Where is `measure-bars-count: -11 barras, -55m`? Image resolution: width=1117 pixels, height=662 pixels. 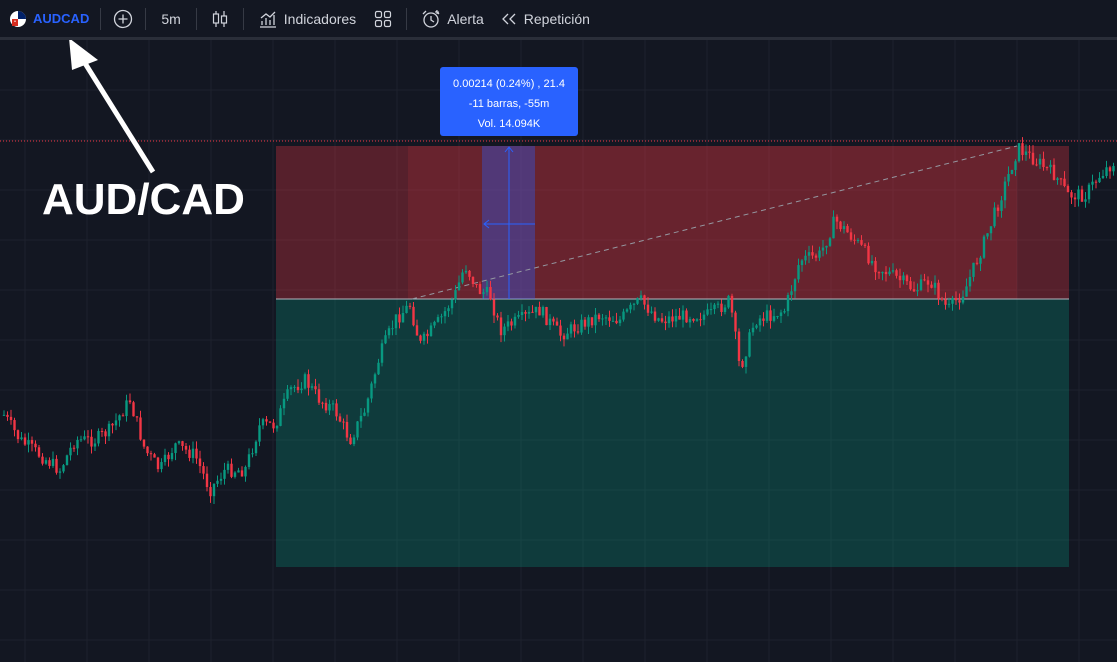
measure-bars-count: -11 barras, -55m is located at coordinates (509, 104).